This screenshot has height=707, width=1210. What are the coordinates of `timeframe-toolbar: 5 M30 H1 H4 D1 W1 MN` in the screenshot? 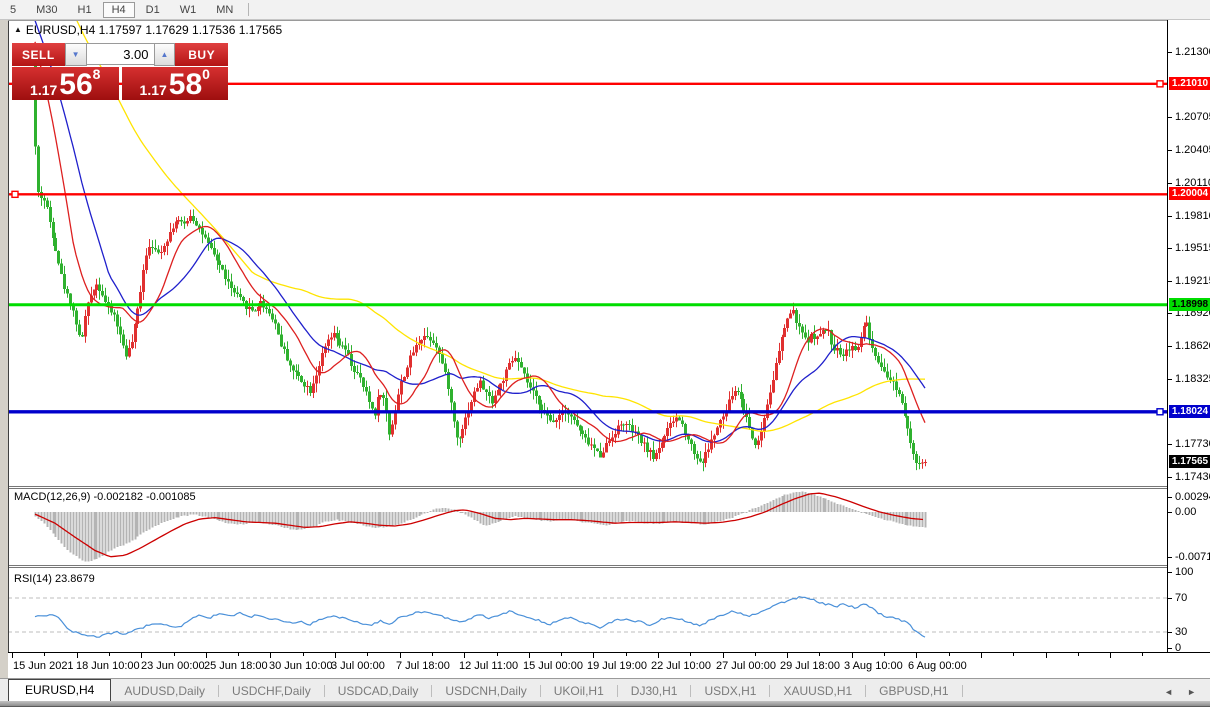 It's located at (605, 10).